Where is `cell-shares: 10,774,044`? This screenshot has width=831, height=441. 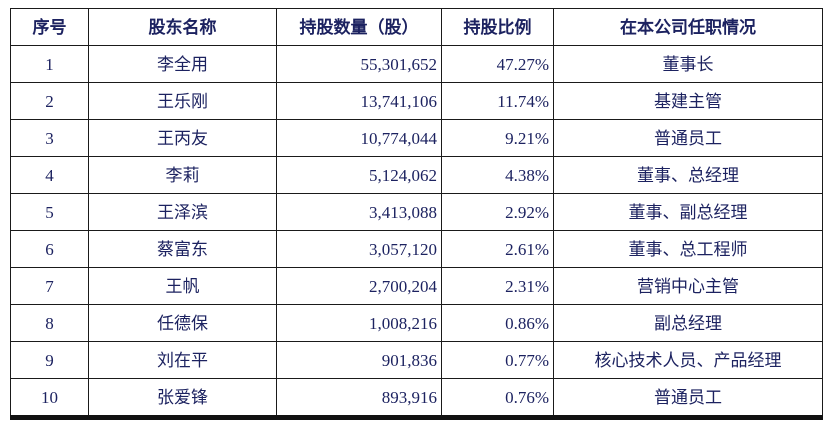 cell-shares: 10,774,044 is located at coordinates (359, 138).